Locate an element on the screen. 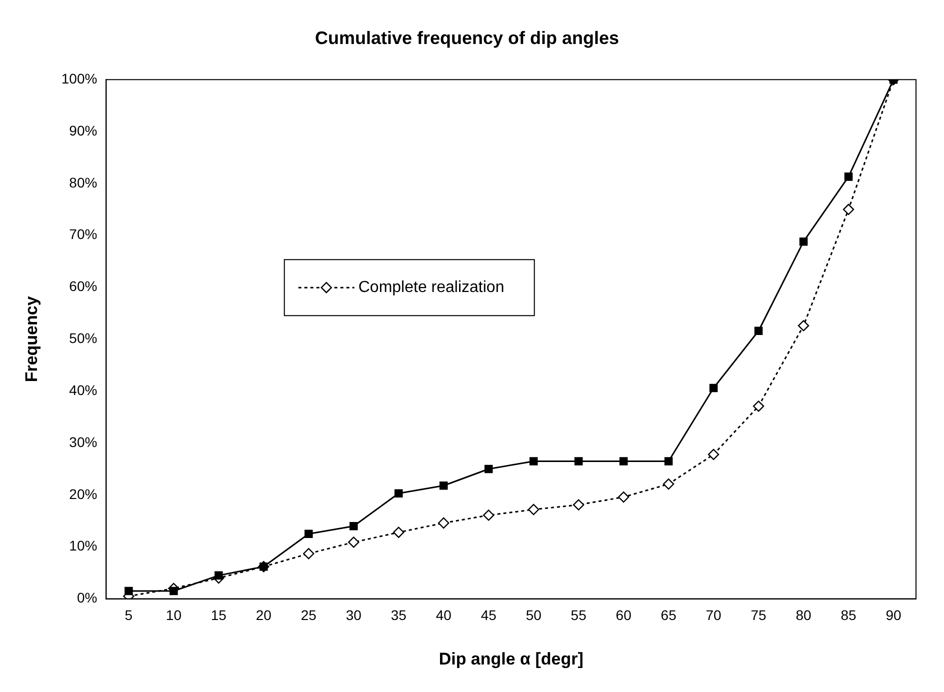 The width and height of the screenshot is (944, 692). y-tick-label: 40% is located at coordinates (83, 390).